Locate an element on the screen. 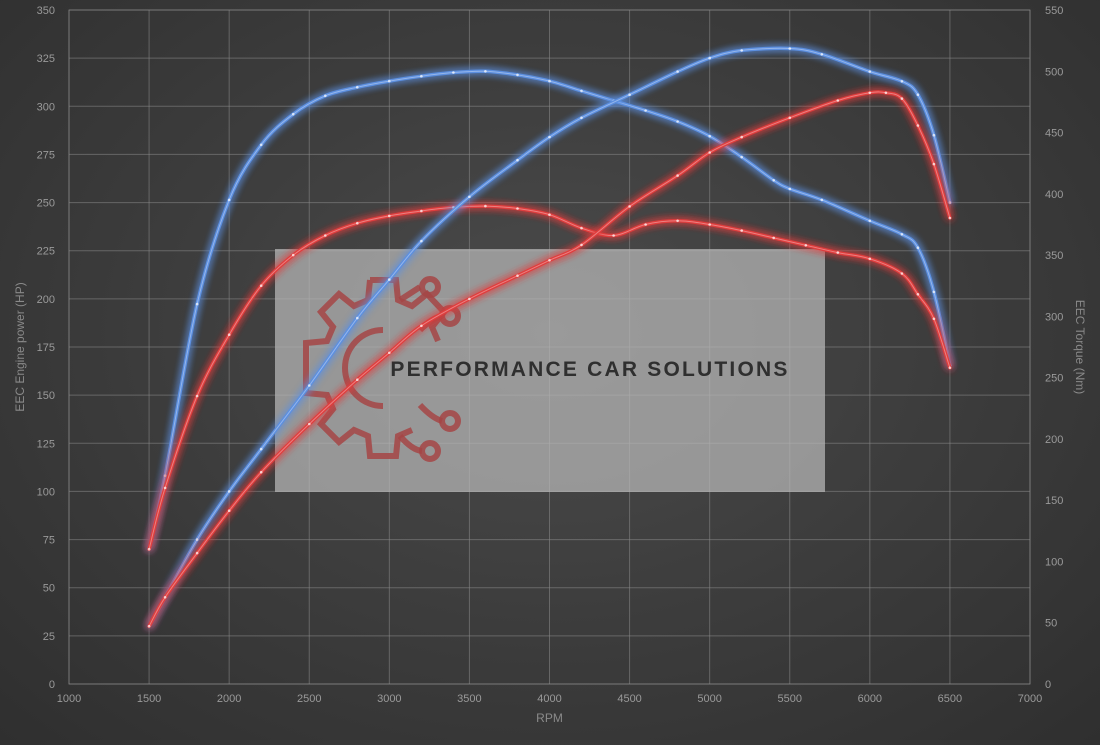  y-left-tick-label: 75 is located at coordinates (49, 541).